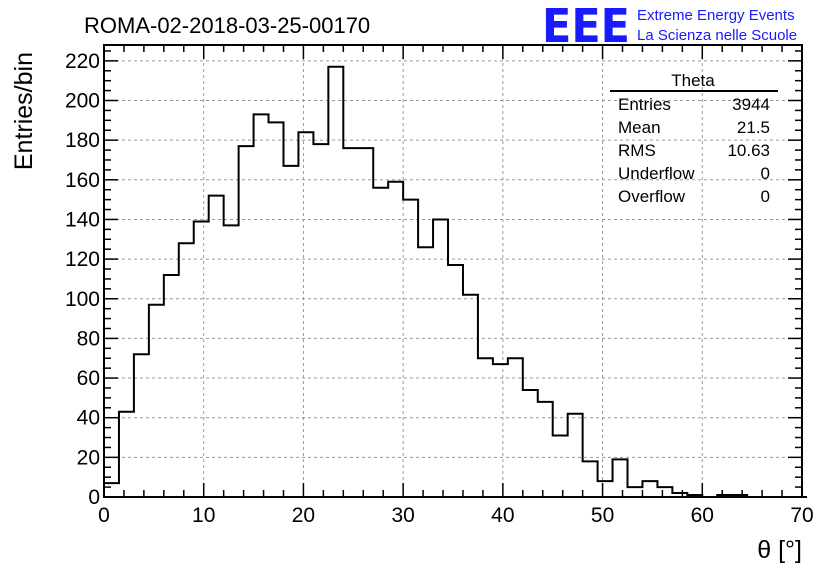 The image size is (836, 572). I want to click on stats-row-label: Overflow, so click(652, 196).